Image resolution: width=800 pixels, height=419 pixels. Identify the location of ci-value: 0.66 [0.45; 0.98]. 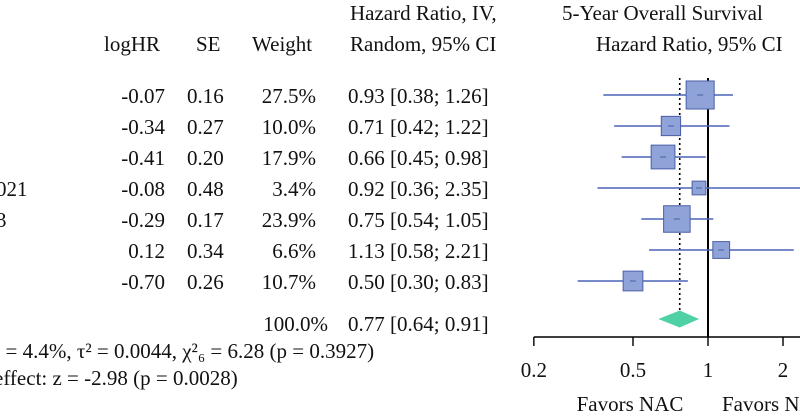
(418, 158).